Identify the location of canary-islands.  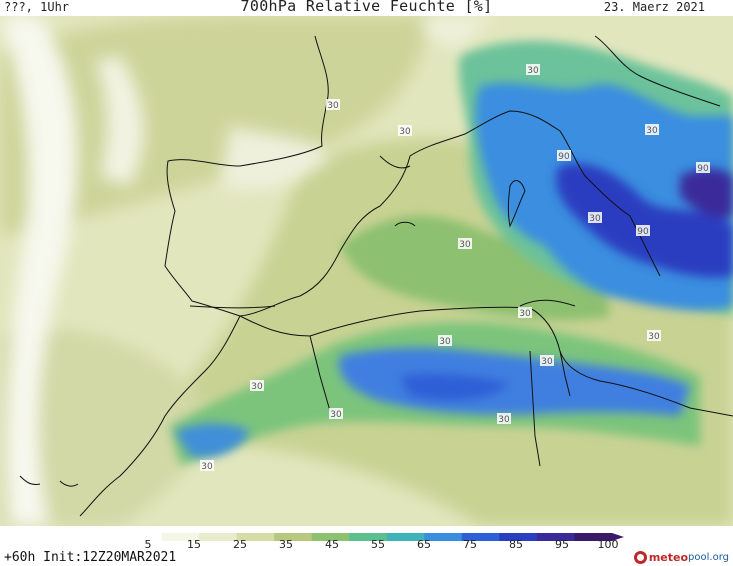
(49, 481).